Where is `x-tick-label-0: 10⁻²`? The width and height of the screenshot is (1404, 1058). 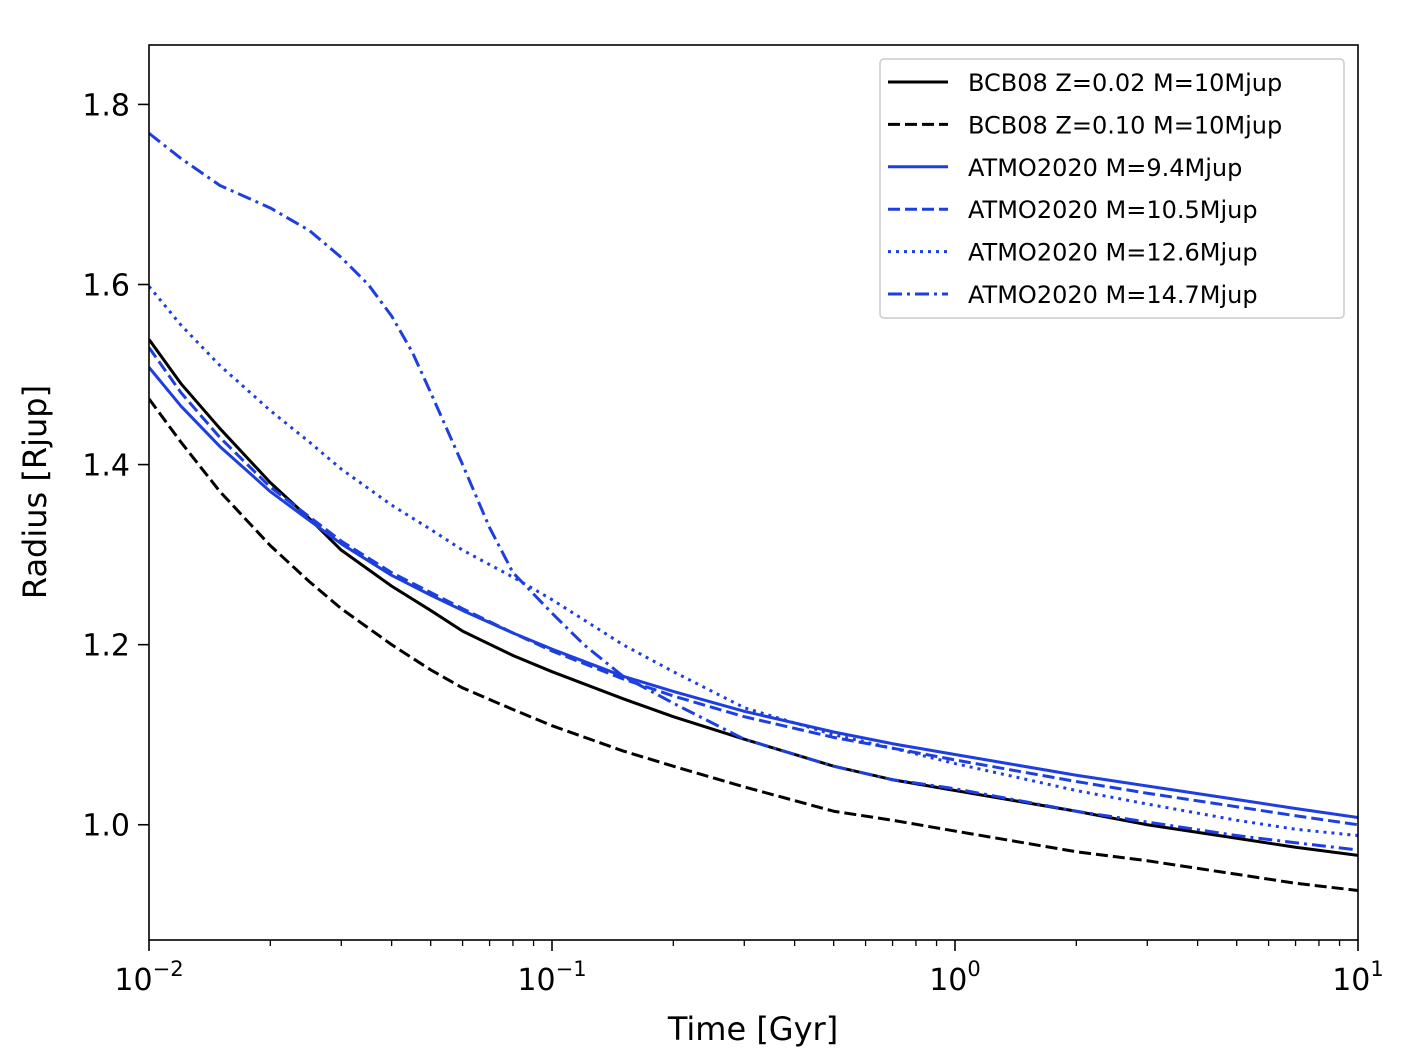
x-tick-label-0: 10⁻² is located at coordinates (148, 977).